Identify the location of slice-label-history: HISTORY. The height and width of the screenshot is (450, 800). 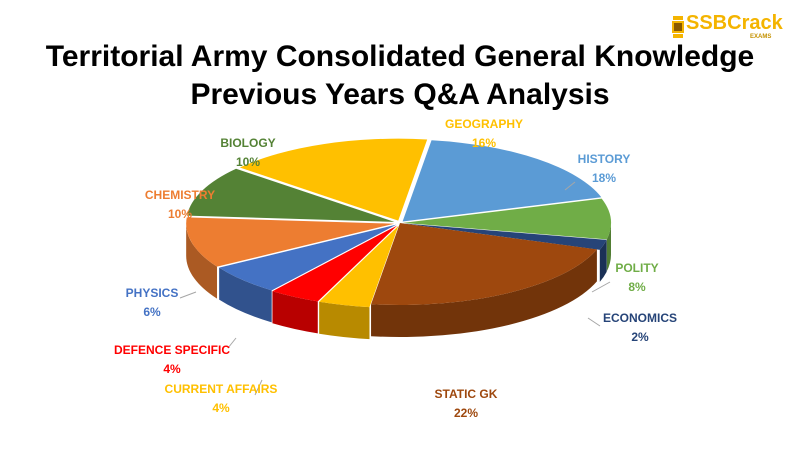
(604, 159).